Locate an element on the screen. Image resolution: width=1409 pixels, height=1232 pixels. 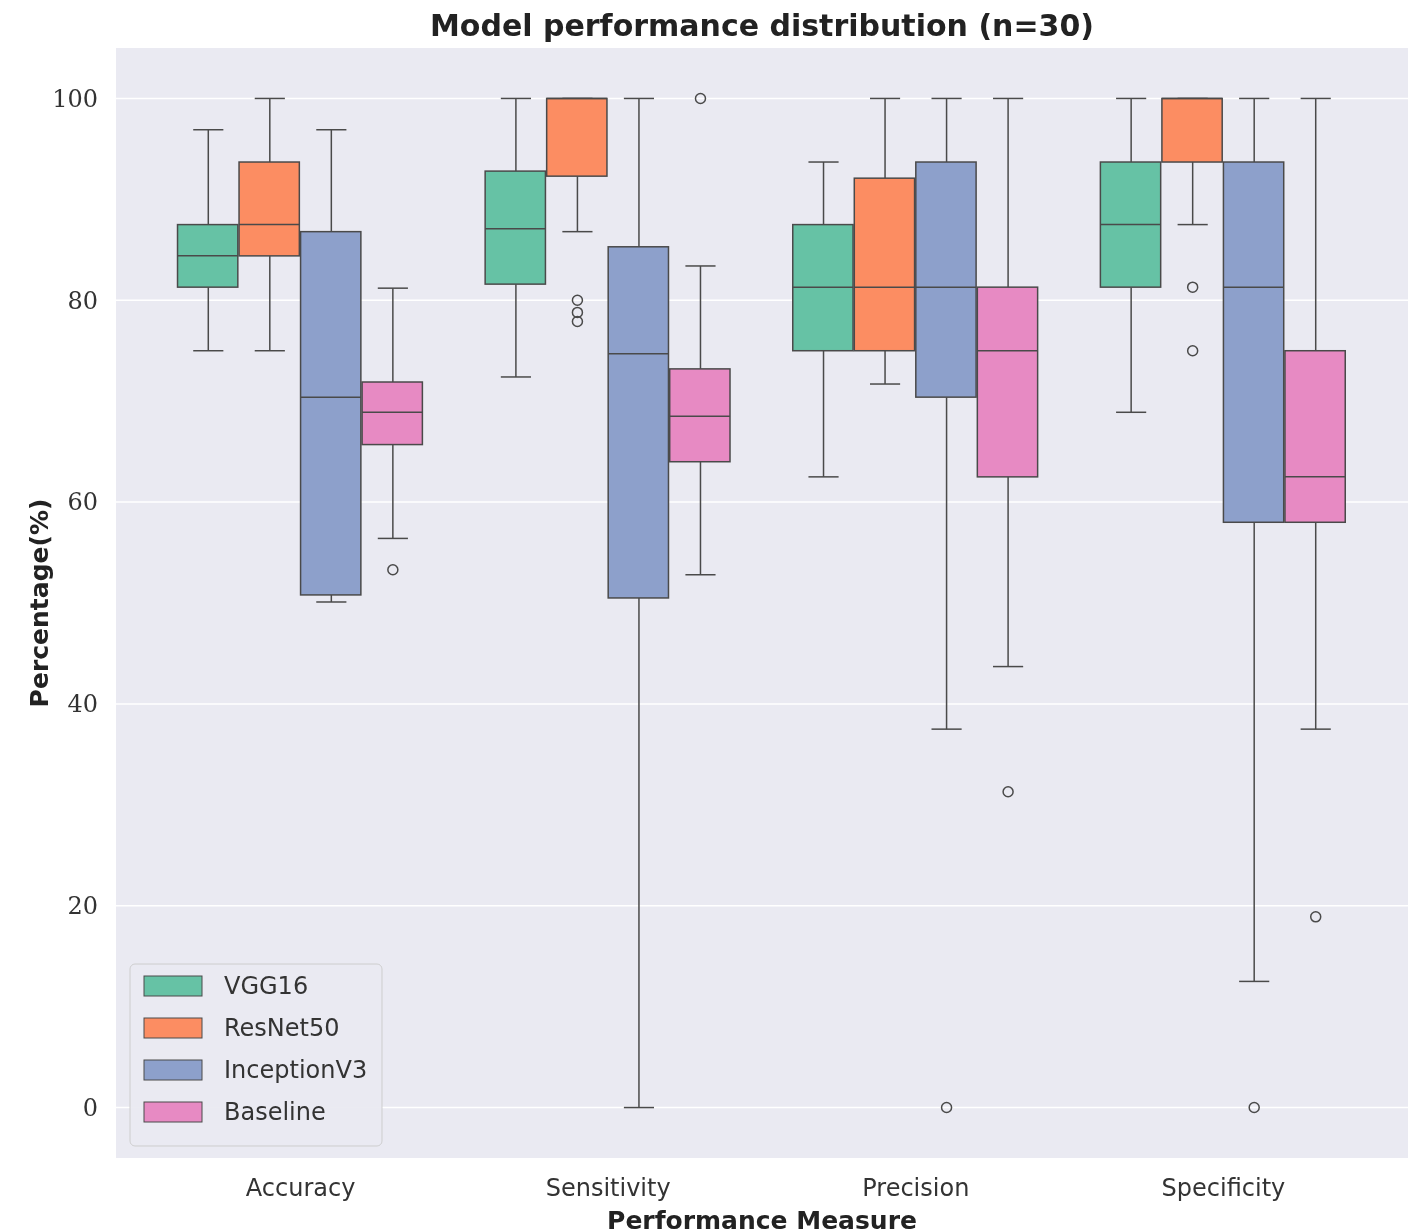
legend-label: ResNet50 is located at coordinates (282, 1028).